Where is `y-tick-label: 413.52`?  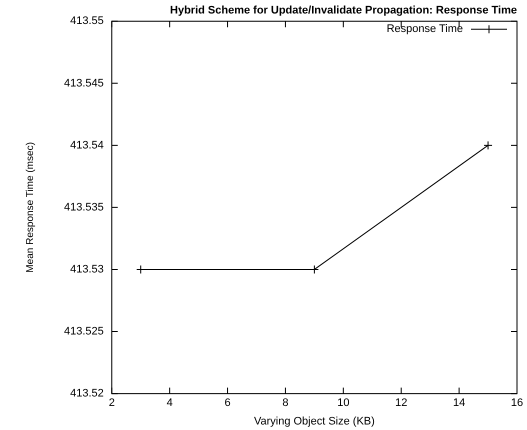
y-tick-label: 413.52 is located at coordinates (87, 394).